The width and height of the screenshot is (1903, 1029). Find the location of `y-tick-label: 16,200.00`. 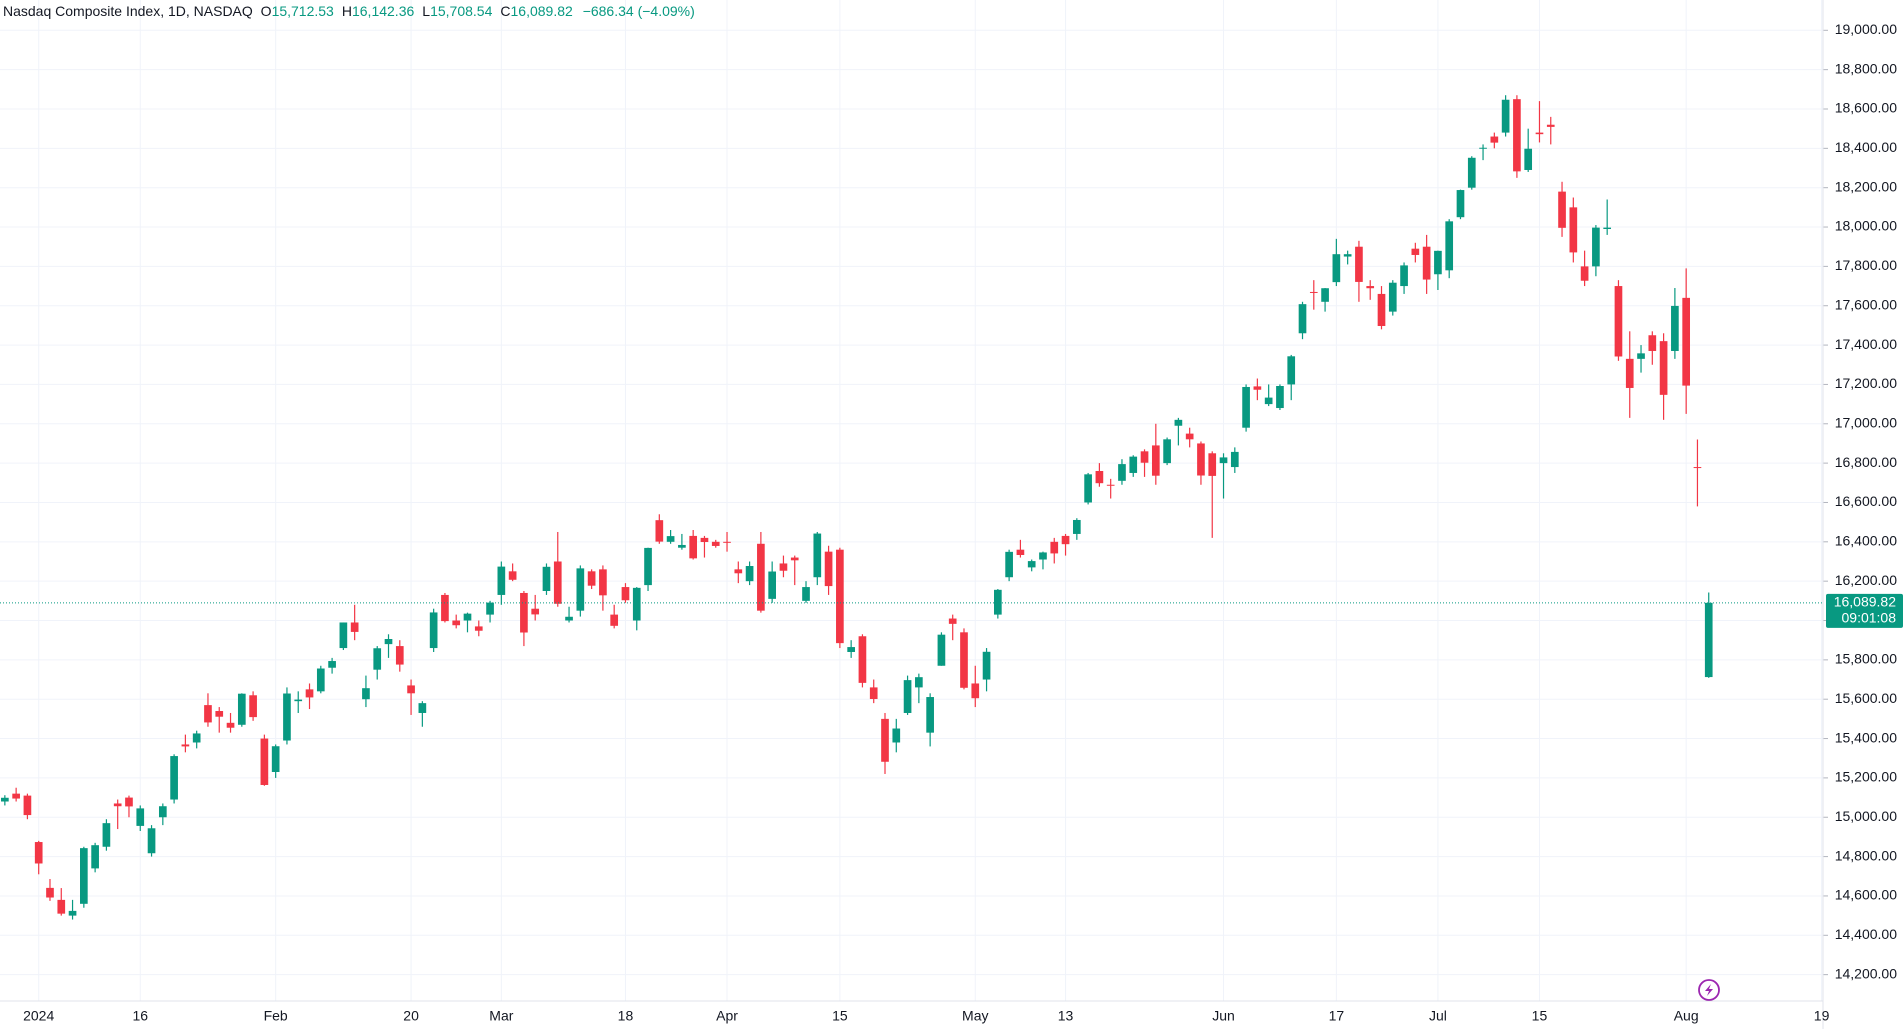

y-tick-label: 16,200.00 is located at coordinates (1866, 580).